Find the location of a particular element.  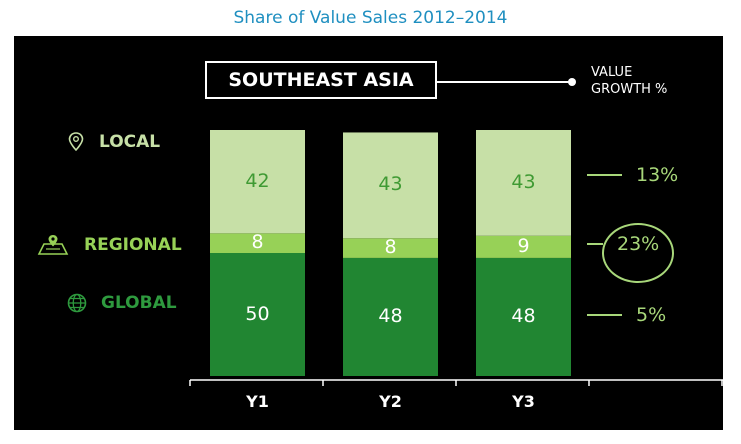

x-tick-label-y2: Y2 is located at coordinates (390, 401).